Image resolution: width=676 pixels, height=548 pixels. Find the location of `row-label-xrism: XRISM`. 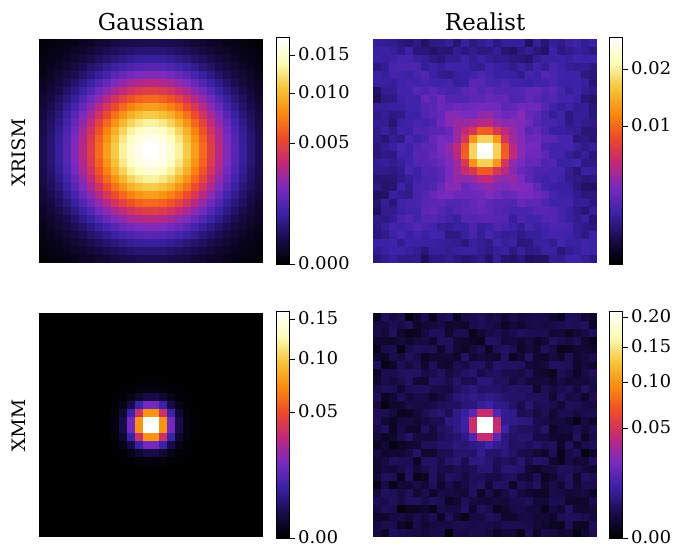

row-label-xrism: XRISM is located at coordinates (19, 152).